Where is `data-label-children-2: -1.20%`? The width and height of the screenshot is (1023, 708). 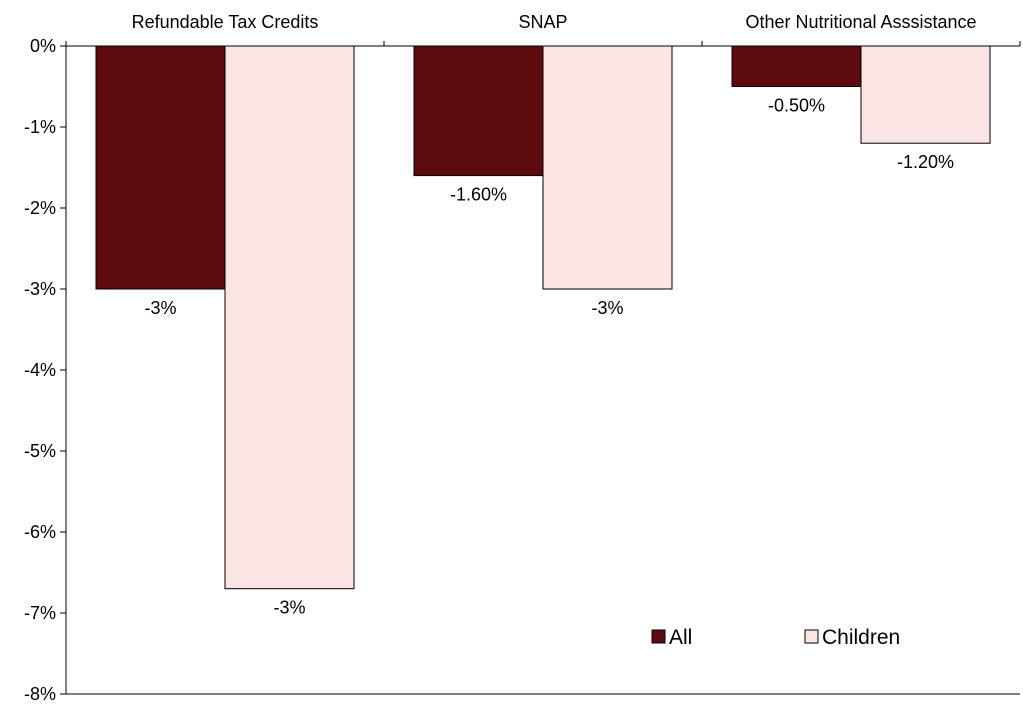
data-label-children-2: -1.20% is located at coordinates (925, 162).